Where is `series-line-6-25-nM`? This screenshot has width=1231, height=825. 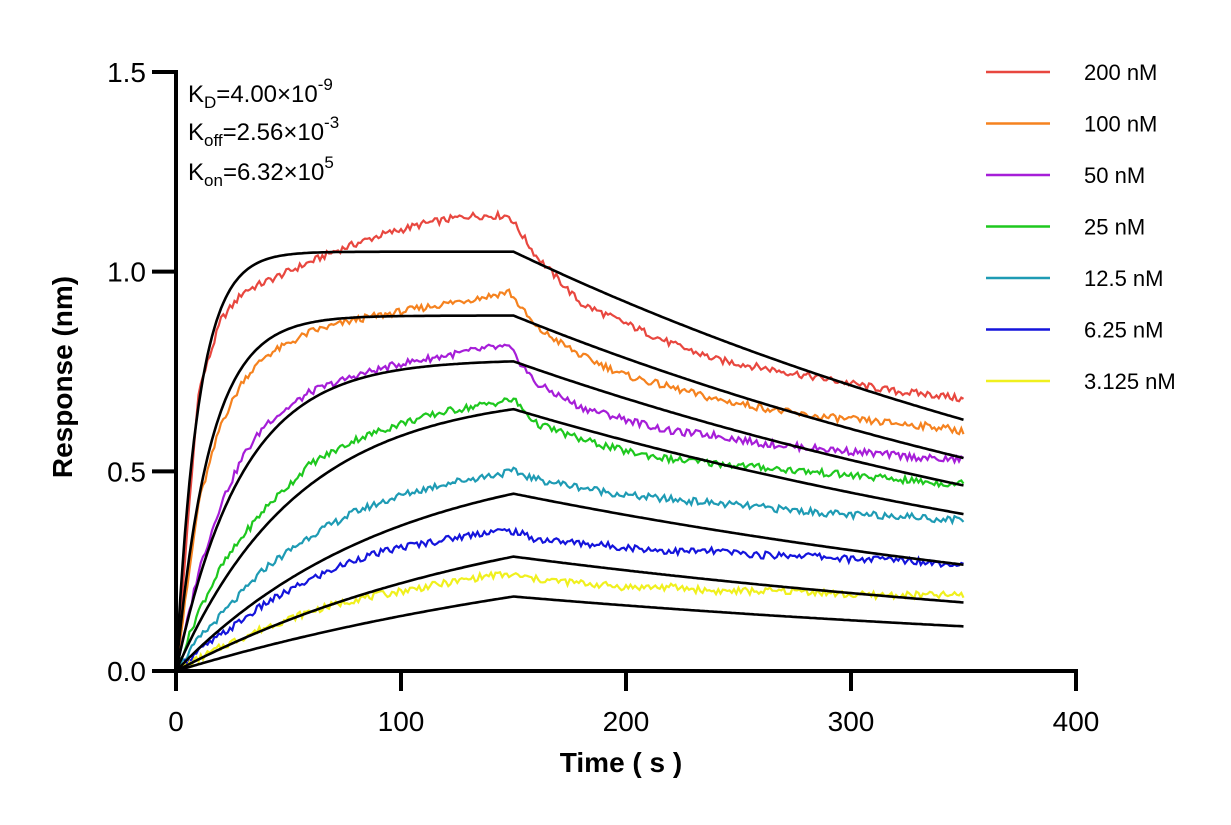 series-line-6-25-nM is located at coordinates (569, 599).